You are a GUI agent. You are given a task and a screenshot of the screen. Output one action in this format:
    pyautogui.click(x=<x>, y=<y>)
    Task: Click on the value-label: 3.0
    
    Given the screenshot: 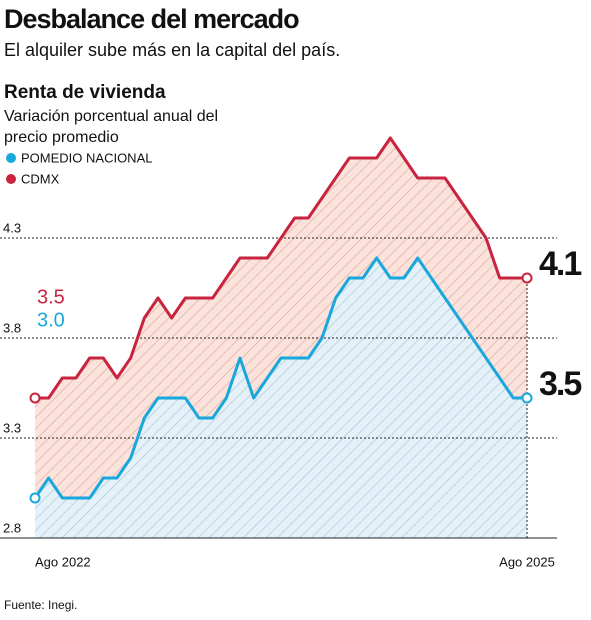 What is the action you would take?
    pyautogui.click(x=51, y=320)
    